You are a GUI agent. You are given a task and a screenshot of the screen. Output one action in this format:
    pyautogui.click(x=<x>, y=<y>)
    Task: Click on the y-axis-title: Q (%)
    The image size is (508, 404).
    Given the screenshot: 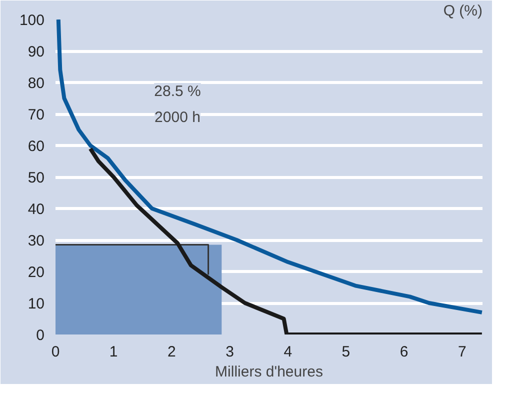 What is the action you would take?
    pyautogui.click(x=463, y=11)
    